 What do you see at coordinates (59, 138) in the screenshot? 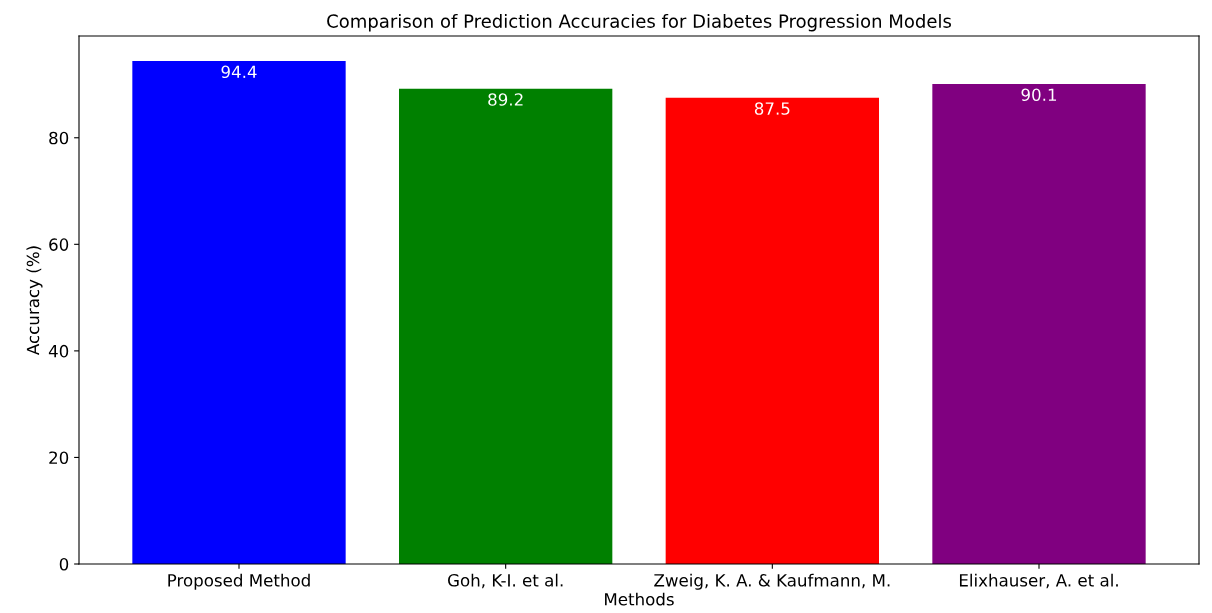
I see `y-tick-label: 80` at bounding box center [59, 138].